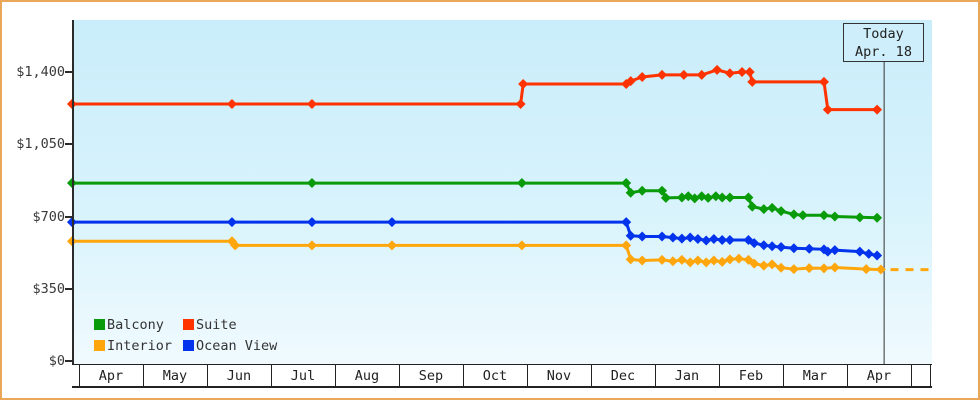 The width and height of the screenshot is (980, 400). What do you see at coordinates (48, 288) in the screenshot?
I see `y-tick-label: $350` at bounding box center [48, 288].